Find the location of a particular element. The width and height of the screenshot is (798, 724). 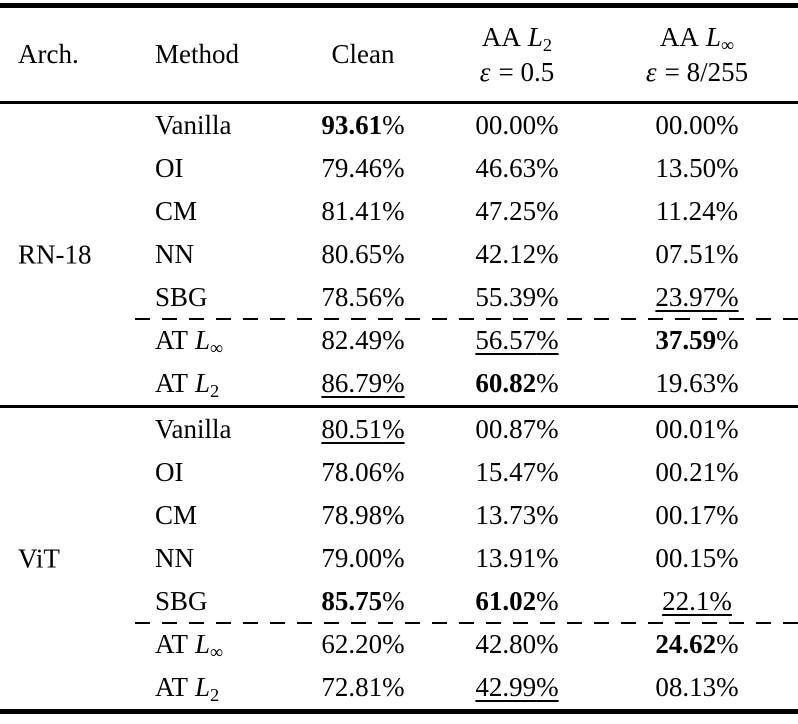

value-cell: 80.51% is located at coordinates (363, 429).